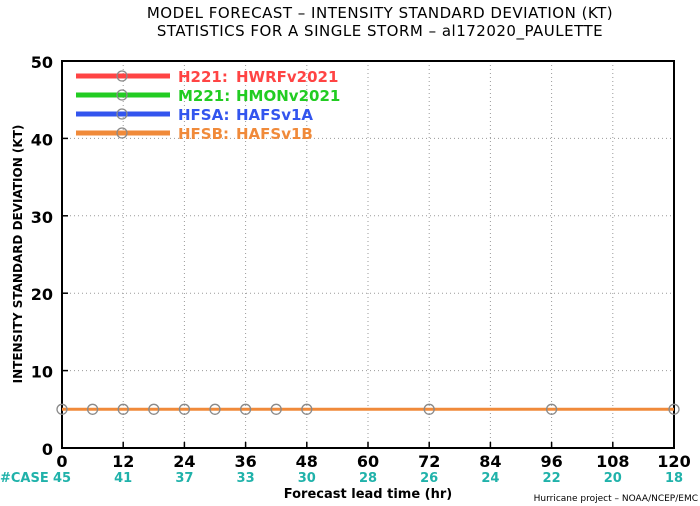 This screenshot has width=700, height=506. I want to click on x-tick-label: 24, so click(184, 461).